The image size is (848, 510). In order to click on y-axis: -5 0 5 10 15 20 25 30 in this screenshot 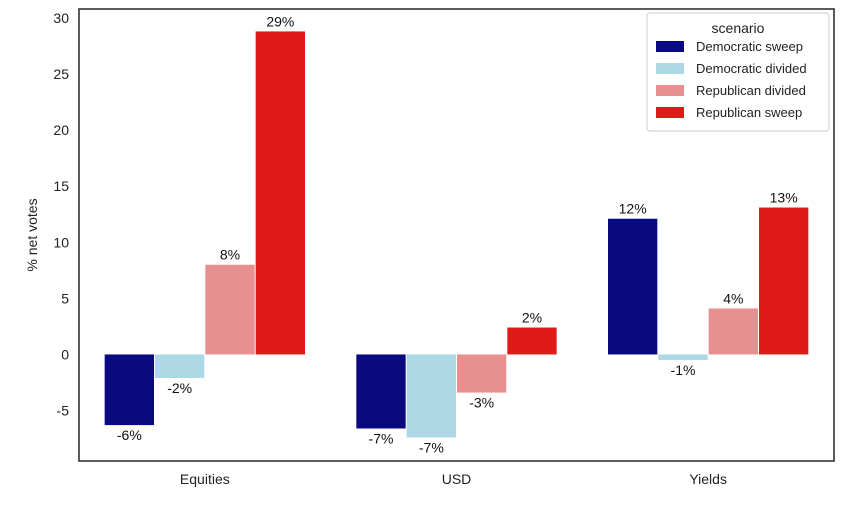, I will do `click(61, 214)`.